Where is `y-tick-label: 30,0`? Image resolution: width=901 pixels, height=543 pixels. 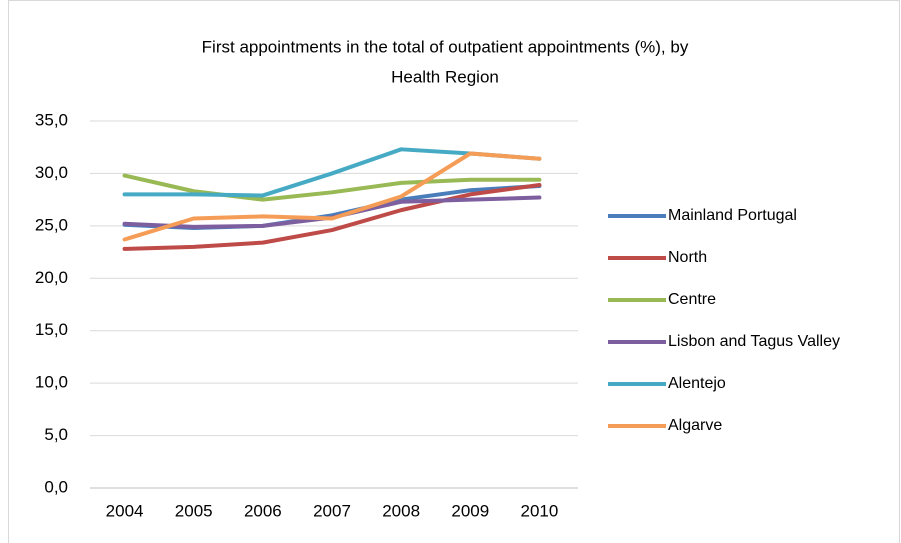 y-tick-label: 30,0 is located at coordinates (51, 172).